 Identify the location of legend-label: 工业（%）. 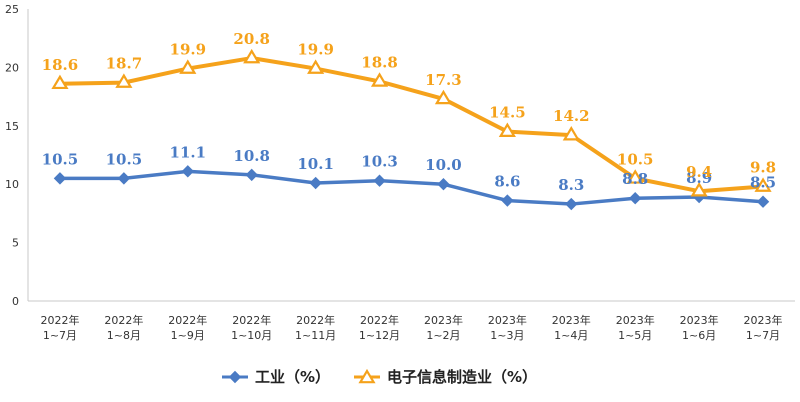
(292, 377).